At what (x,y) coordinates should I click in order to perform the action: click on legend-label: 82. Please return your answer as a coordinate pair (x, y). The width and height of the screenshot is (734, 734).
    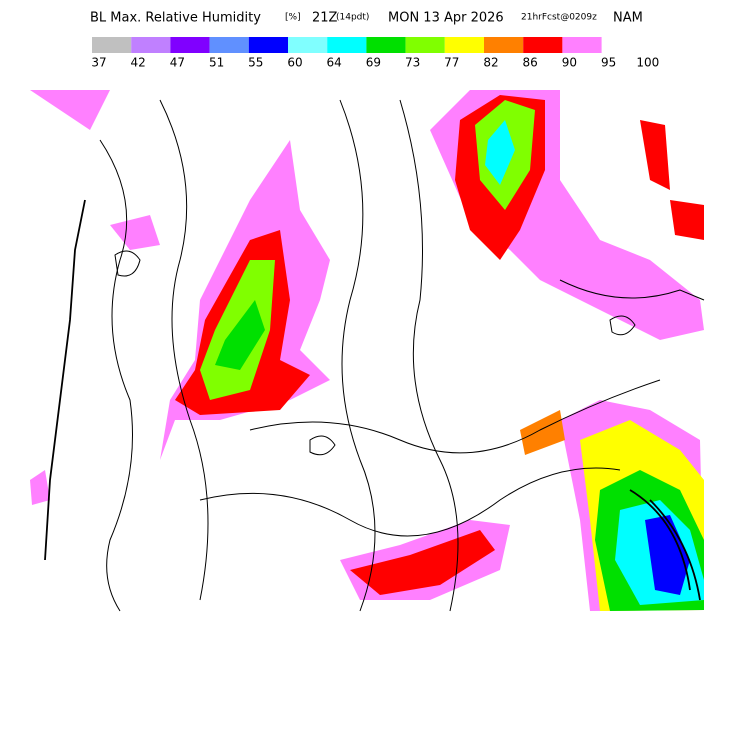
    Looking at the image, I should click on (490, 63).